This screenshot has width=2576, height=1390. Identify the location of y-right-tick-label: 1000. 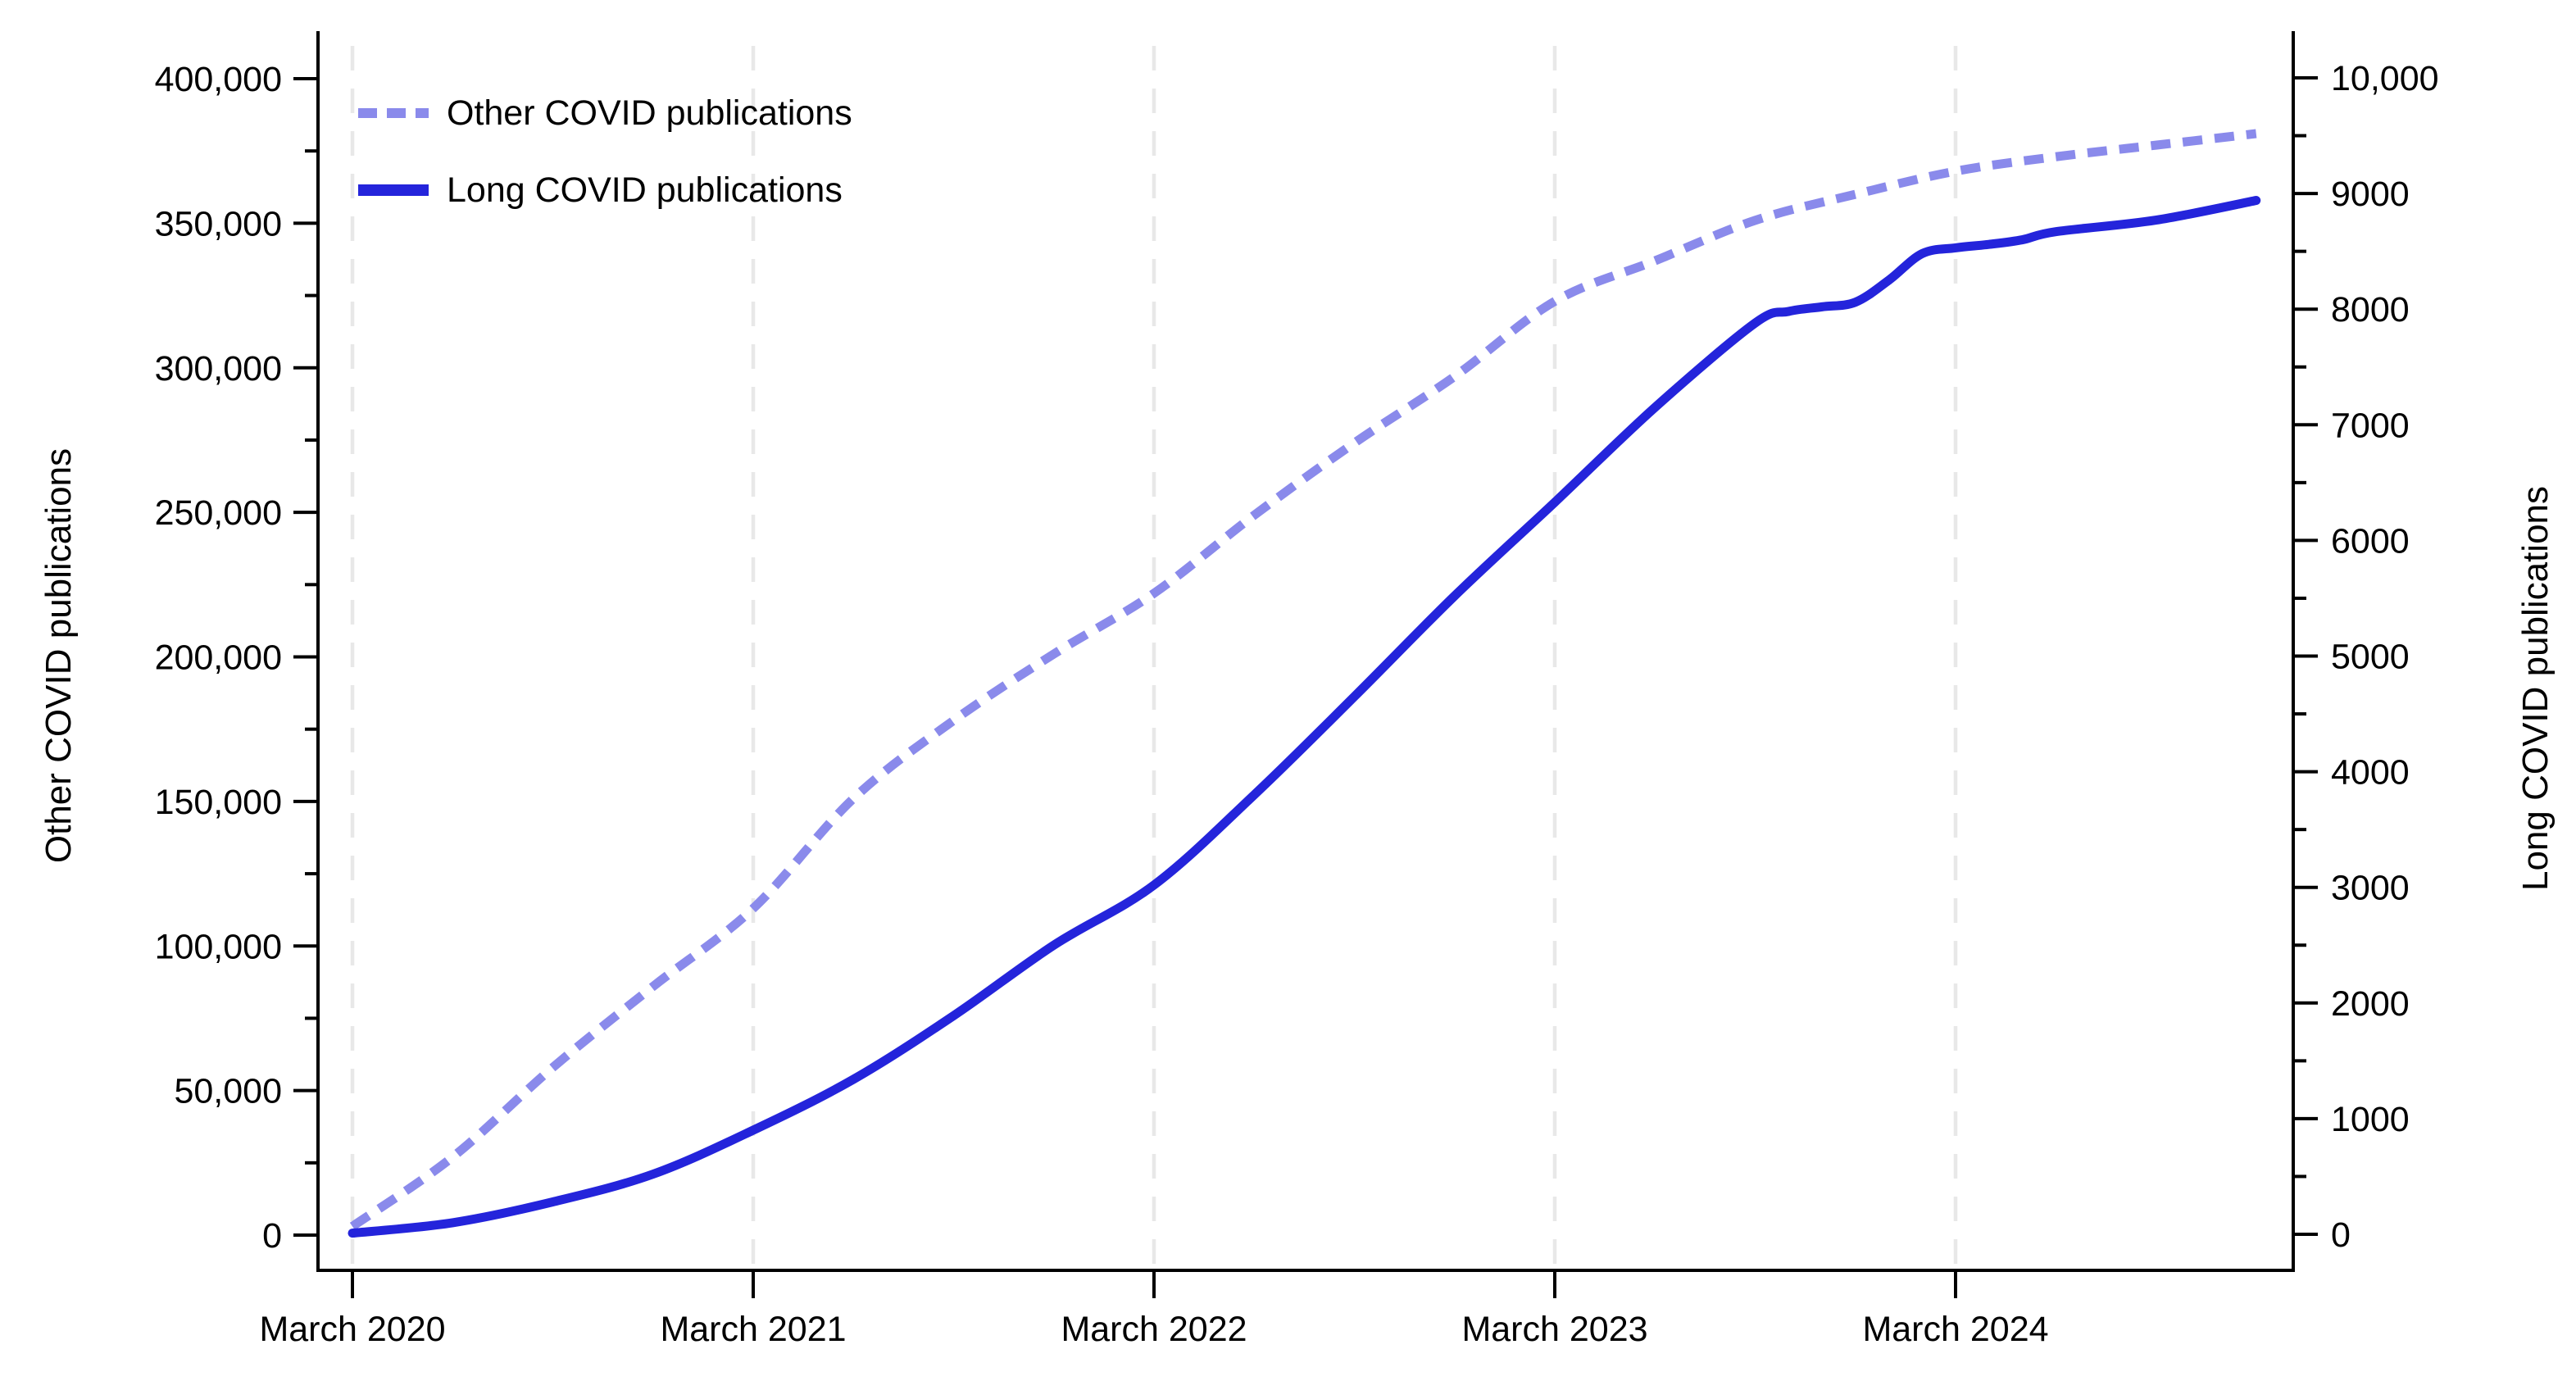
(2370, 1119).